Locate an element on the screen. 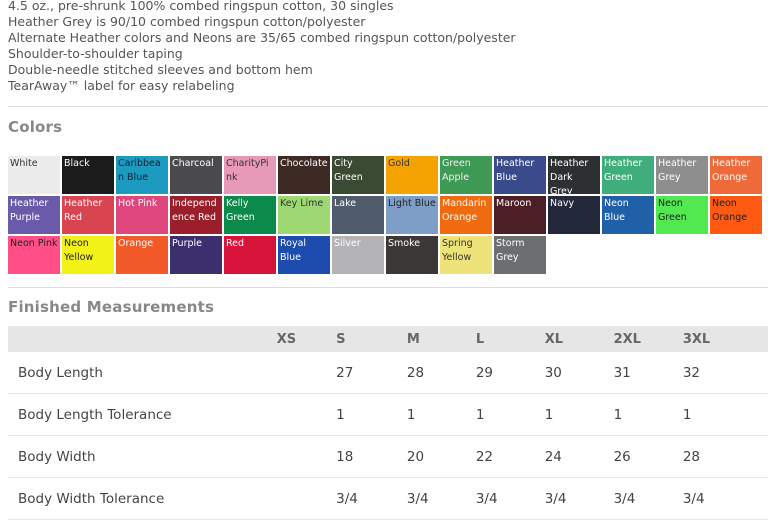 This screenshot has height=520, width=771. color-swatch-neon-orange: Neon Orange is located at coordinates (736, 215).